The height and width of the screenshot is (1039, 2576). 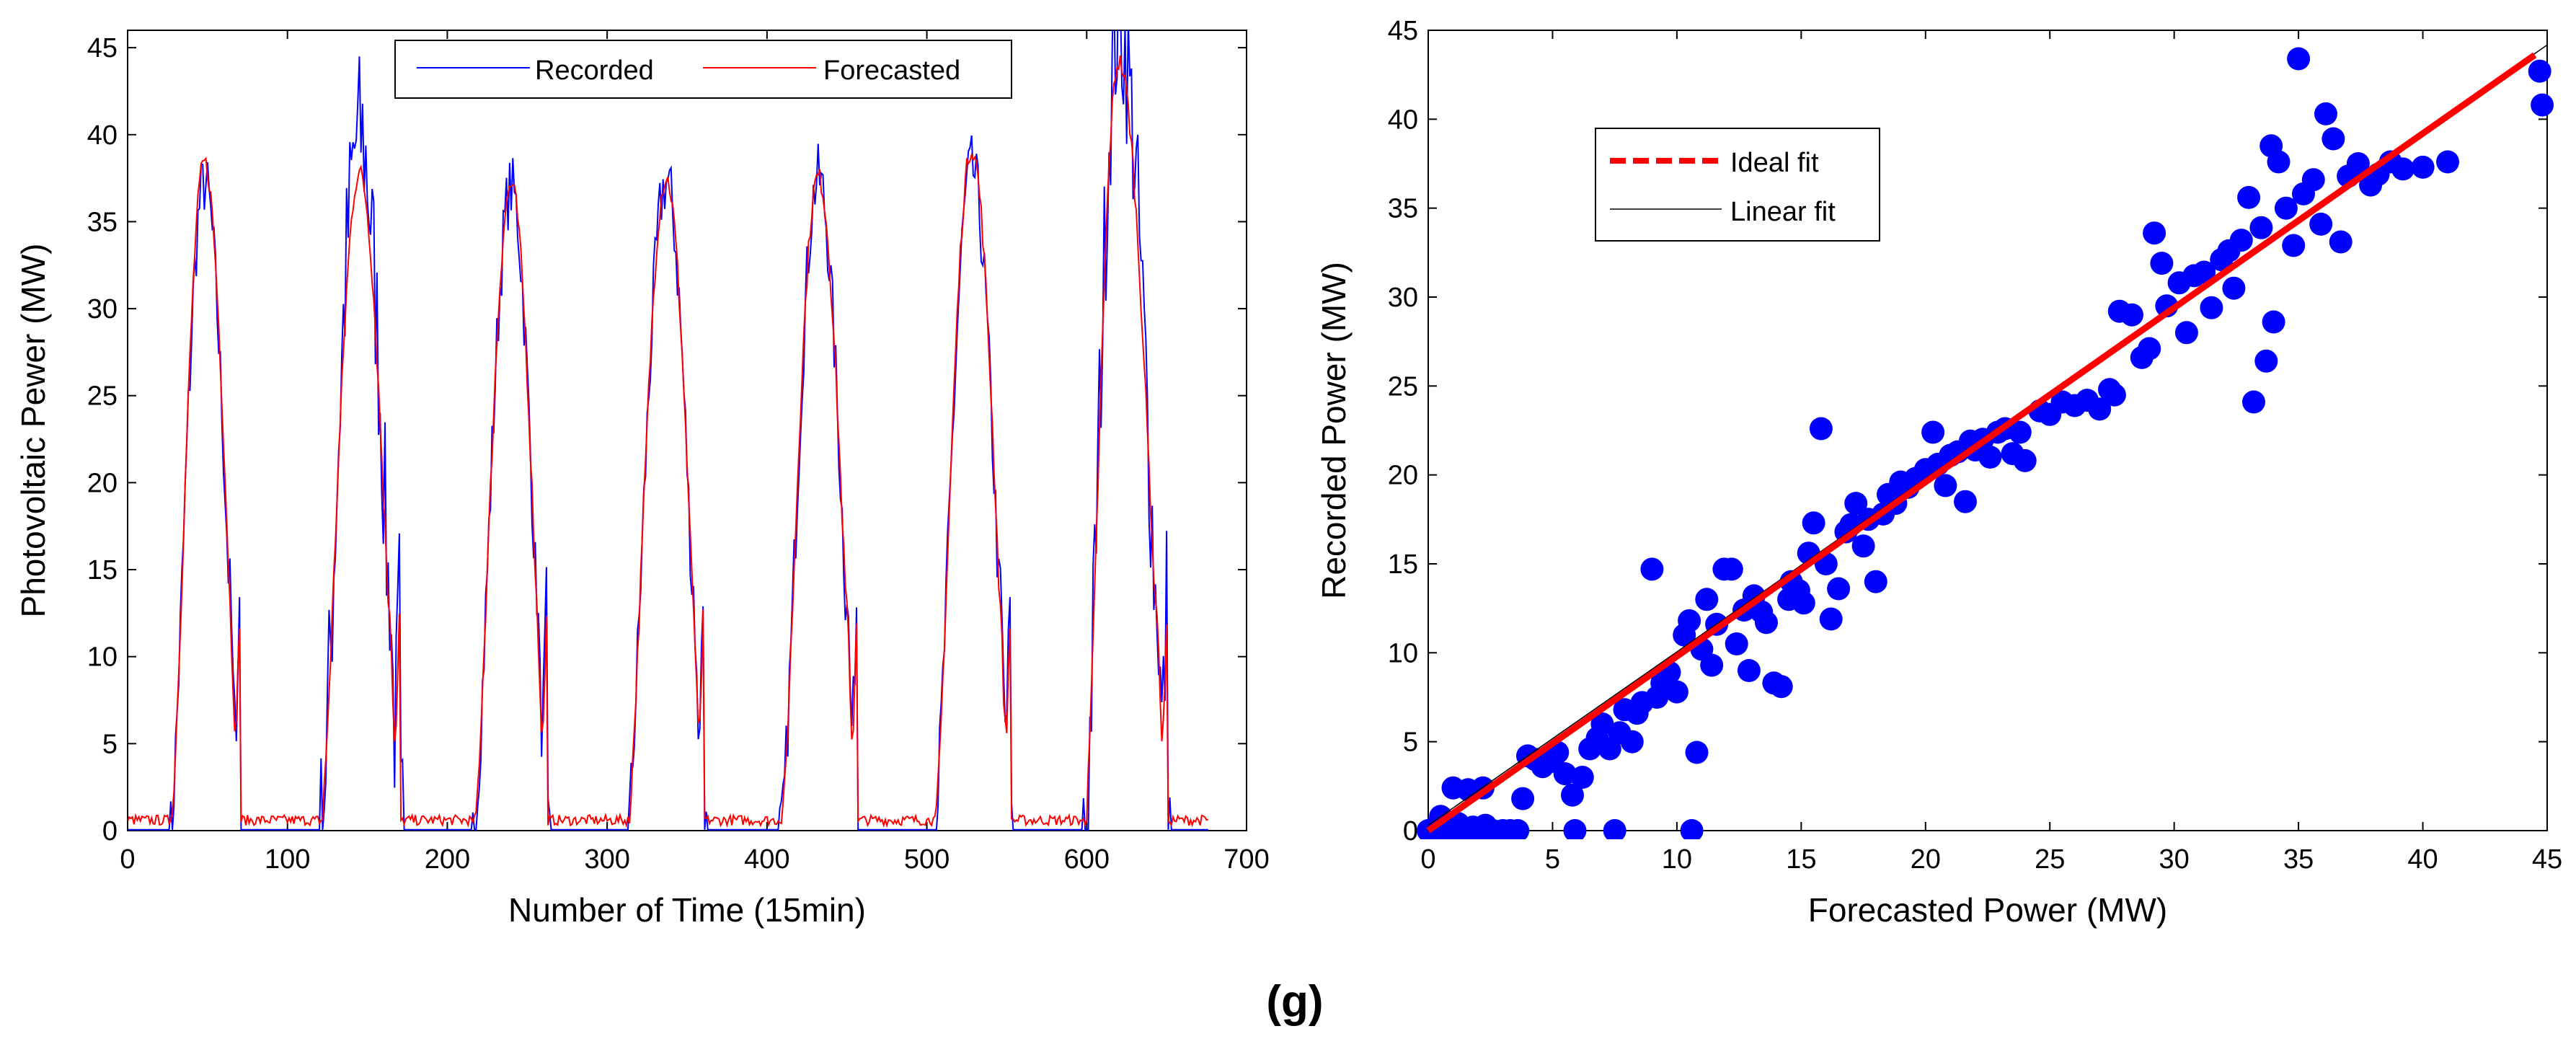 What do you see at coordinates (1403, 31) in the screenshot?
I see `y-tick-label: 45` at bounding box center [1403, 31].